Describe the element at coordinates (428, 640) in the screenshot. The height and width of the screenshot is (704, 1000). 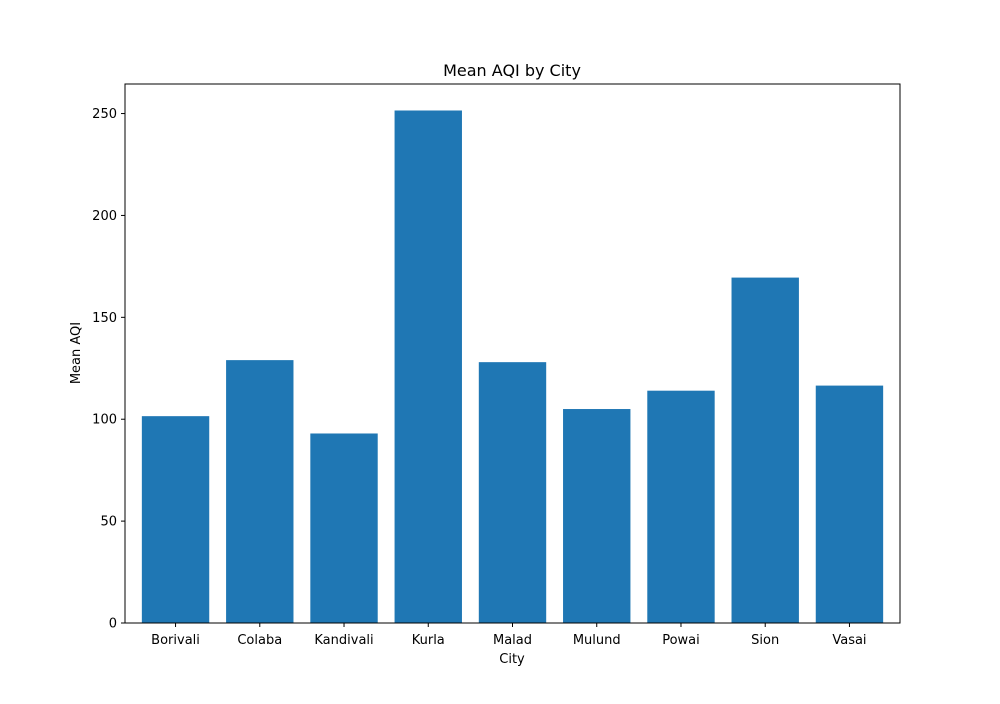
I see `x-tick-label-kurla: Kurla` at that location.